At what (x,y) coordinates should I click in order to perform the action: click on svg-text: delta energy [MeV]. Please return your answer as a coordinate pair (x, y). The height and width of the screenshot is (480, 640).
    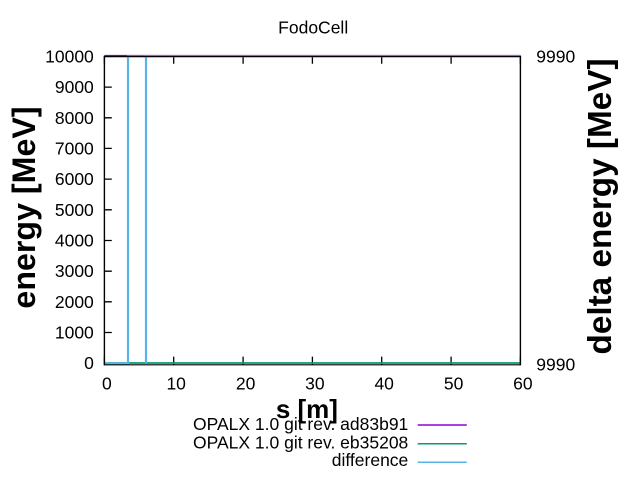
    Looking at the image, I should click on (600, 206).